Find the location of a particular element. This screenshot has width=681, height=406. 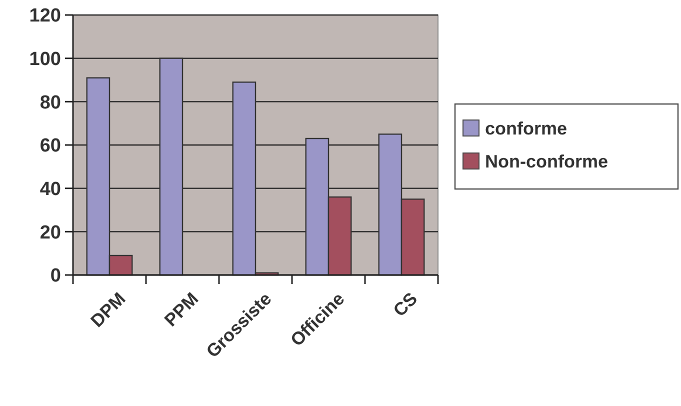

y-tick-label: 20 is located at coordinates (50, 233).